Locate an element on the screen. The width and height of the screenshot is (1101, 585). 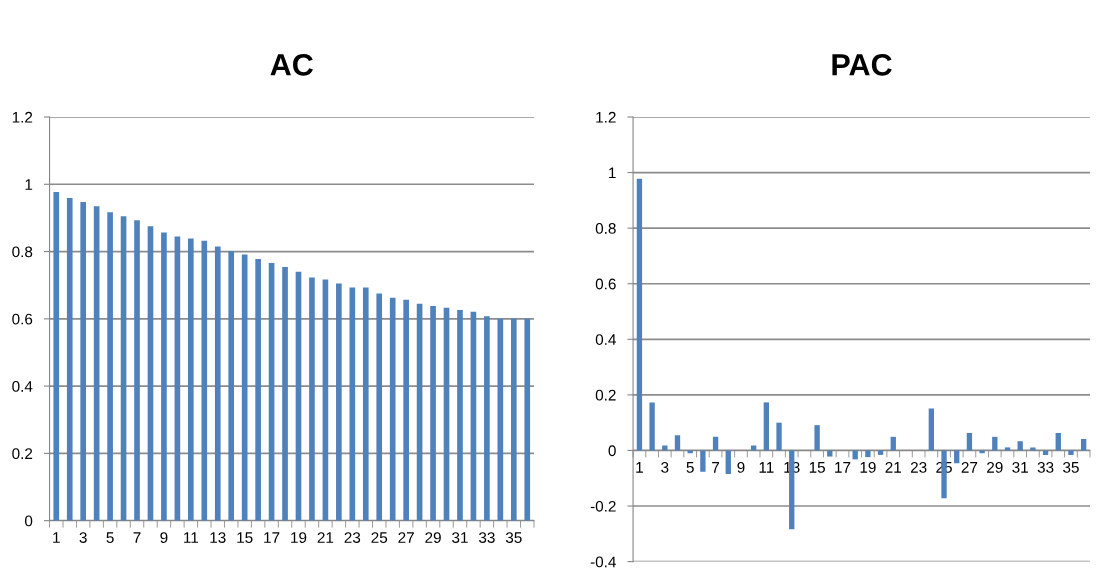
x-tick-label: 11 is located at coordinates (766, 467).